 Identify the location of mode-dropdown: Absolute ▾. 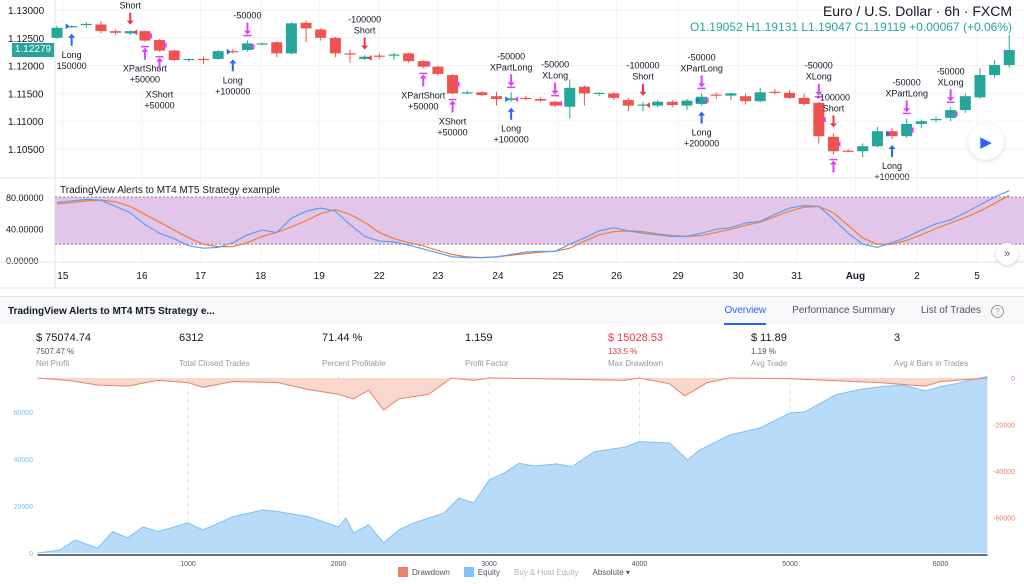
(611, 572).